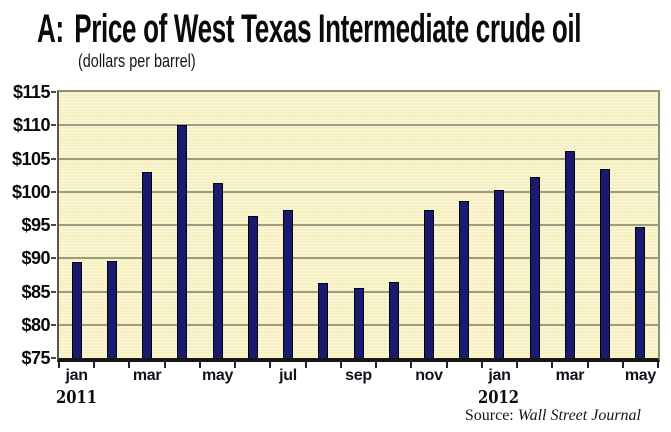  What do you see at coordinates (137, 61) in the screenshot?
I see `chart-subtitle: (dollars per barrel)` at bounding box center [137, 61].